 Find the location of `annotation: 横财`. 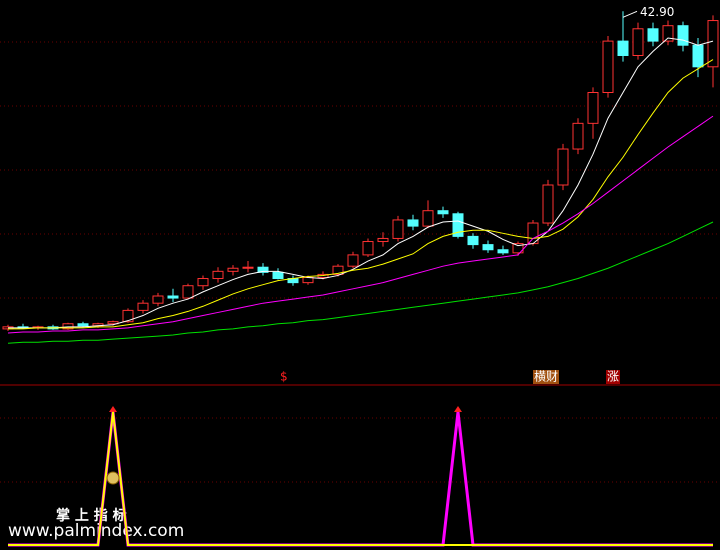

annotation: 横财 is located at coordinates (546, 377).